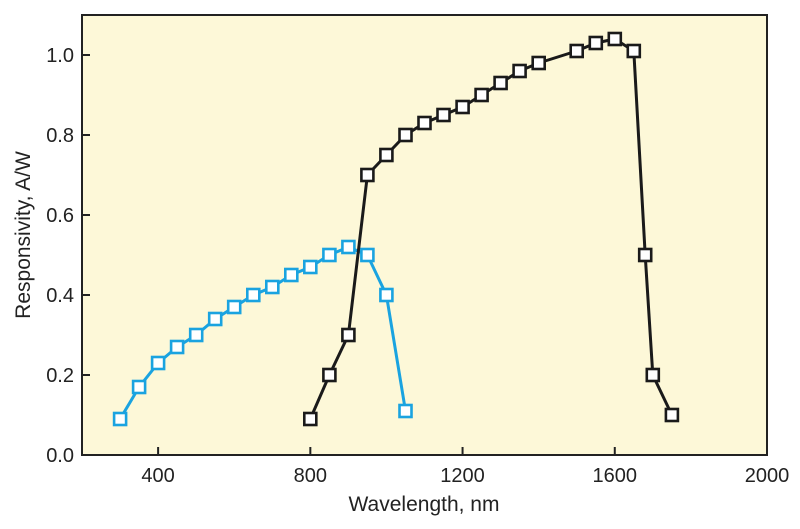  What do you see at coordinates (615, 476) in the screenshot?
I see `x-tick-label: 1600` at bounding box center [615, 476].